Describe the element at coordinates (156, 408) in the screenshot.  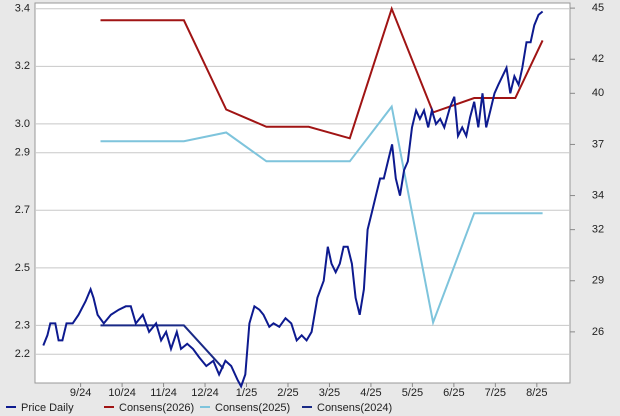
I see `legend-label: Consens(2026)` at that location.